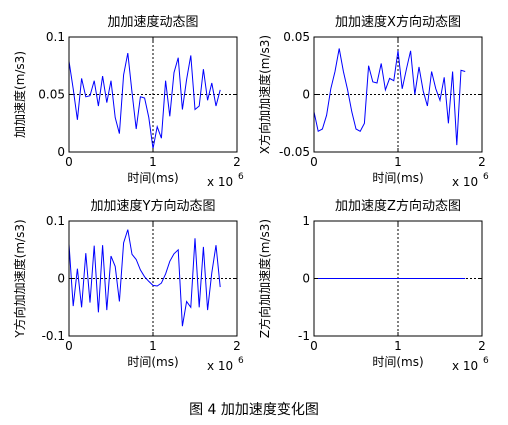  What do you see at coordinates (152, 22) in the screenshot?
I see `chart-title: 加加速度动态图` at bounding box center [152, 22].